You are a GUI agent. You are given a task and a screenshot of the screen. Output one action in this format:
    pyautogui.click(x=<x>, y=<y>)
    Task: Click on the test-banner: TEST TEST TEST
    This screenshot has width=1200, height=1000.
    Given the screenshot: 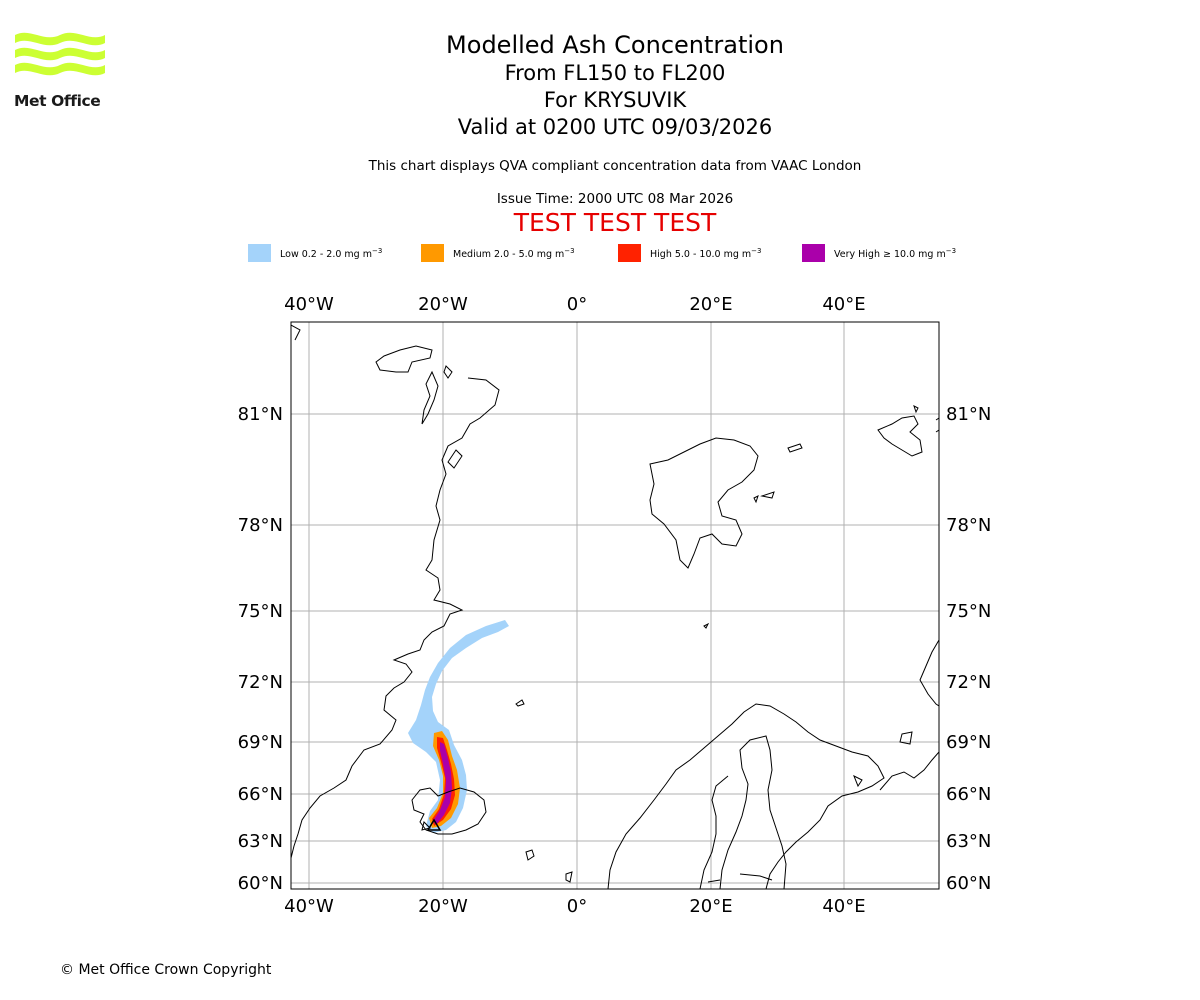 What is the action you would take?
    pyautogui.click(x=615, y=222)
    